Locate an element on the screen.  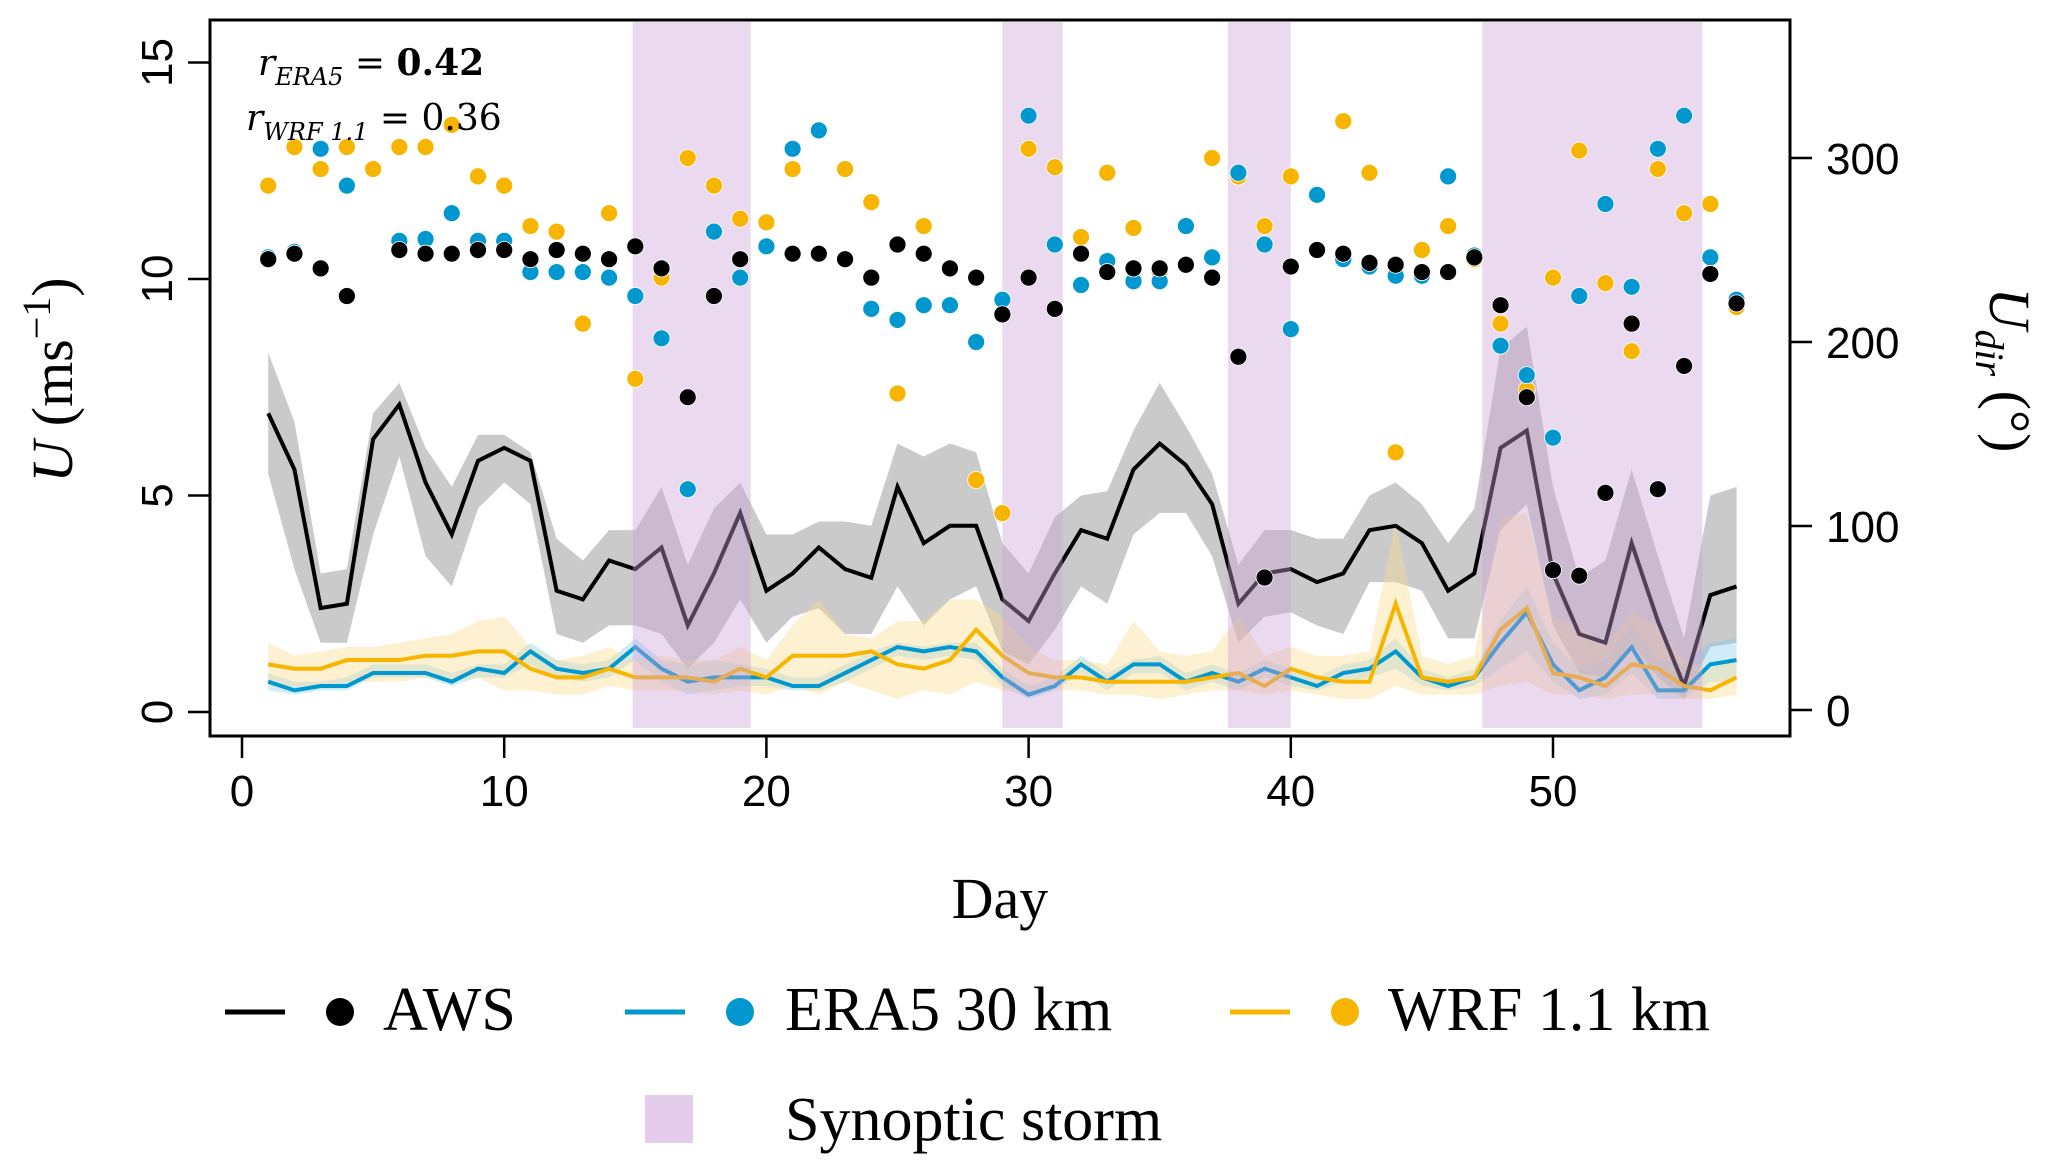
x-tick-label: 50 is located at coordinates (1553, 791).